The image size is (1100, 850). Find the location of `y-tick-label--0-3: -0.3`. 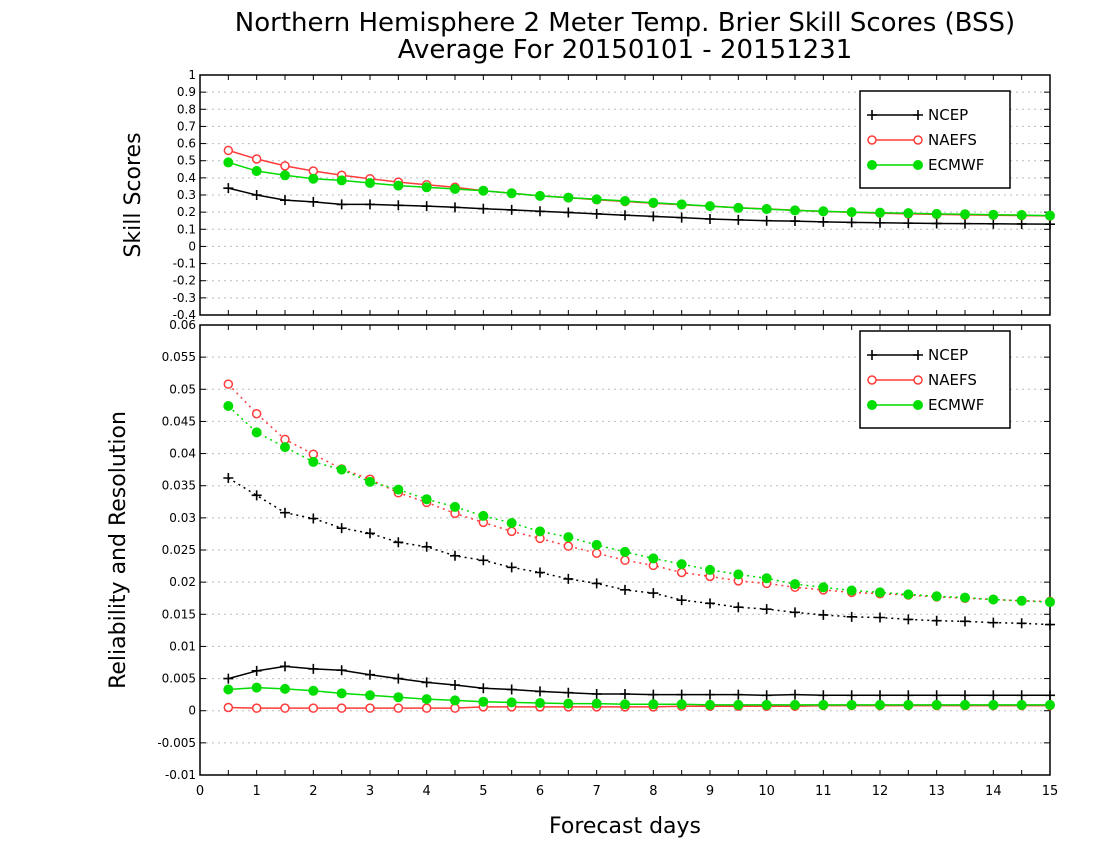

y-tick-label--0-3: -0.3 is located at coordinates (184, 298).